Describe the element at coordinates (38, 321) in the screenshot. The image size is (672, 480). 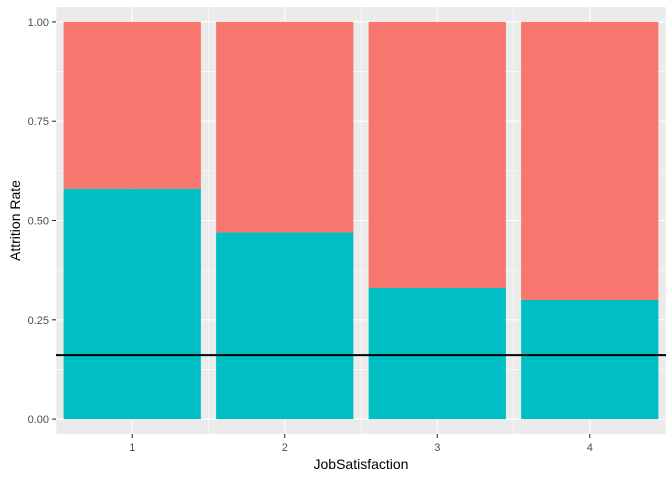
I see `y-tick-label: 0.25` at that location.